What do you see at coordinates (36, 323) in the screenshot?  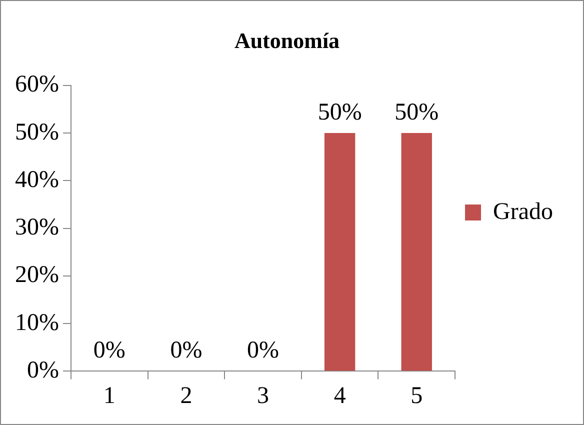 I see `y-tick-label: 10%` at bounding box center [36, 323].